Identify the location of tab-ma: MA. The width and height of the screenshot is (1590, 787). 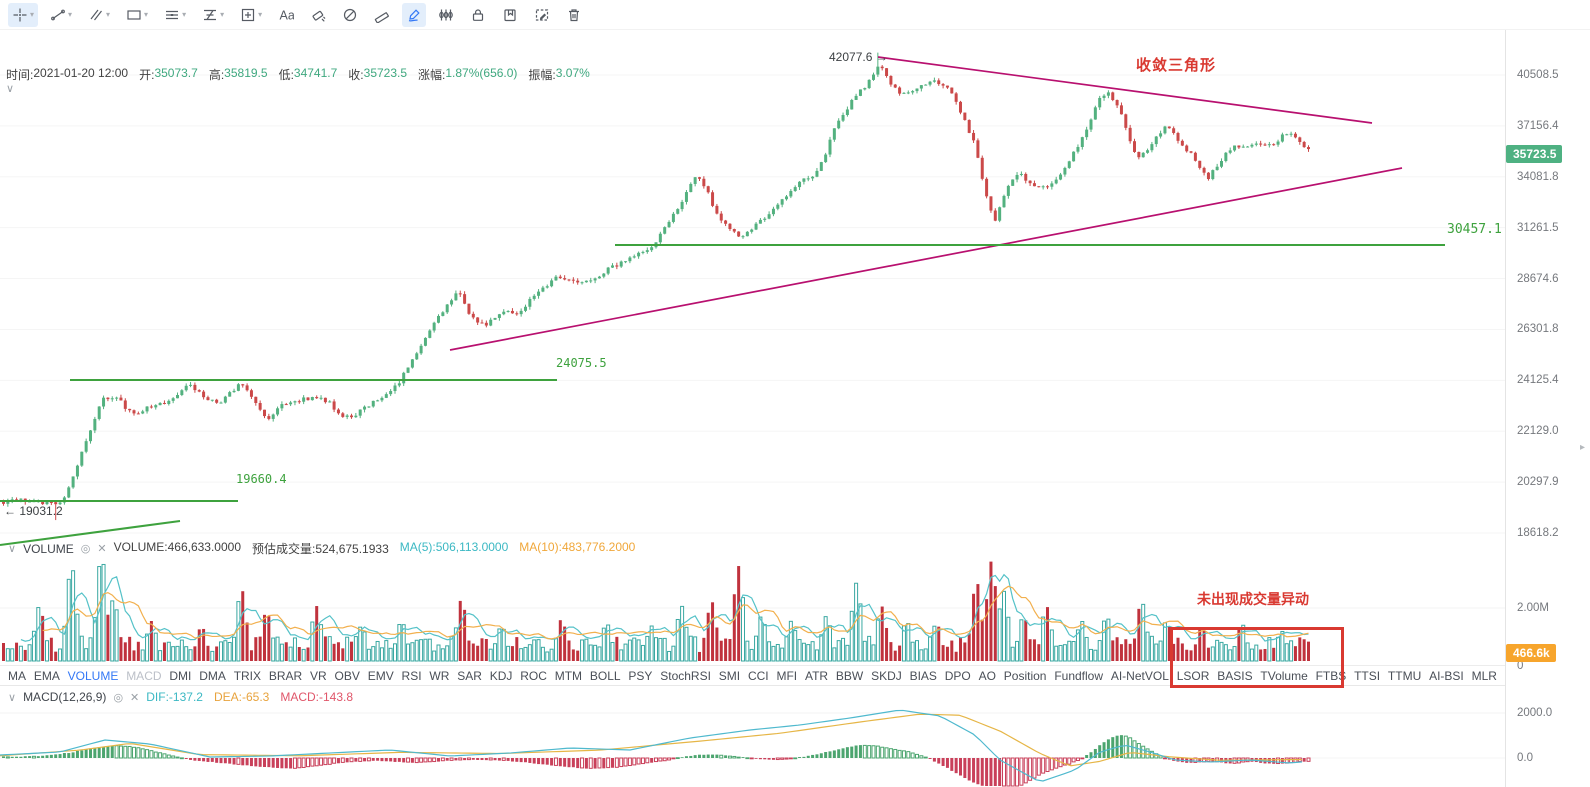
(17, 675).